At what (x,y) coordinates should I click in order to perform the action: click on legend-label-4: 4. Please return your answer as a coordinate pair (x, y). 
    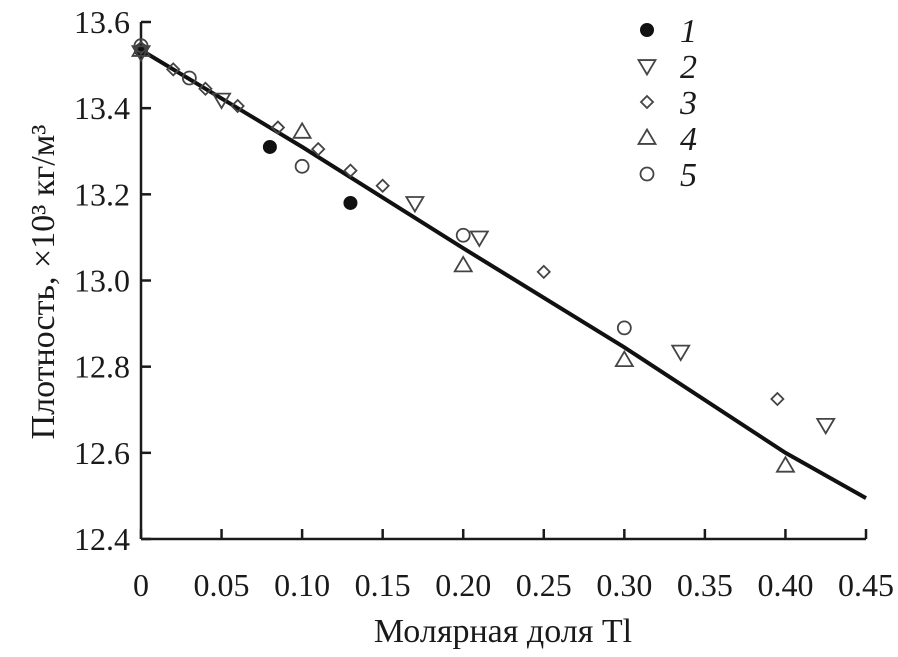
    Looking at the image, I should click on (688, 139).